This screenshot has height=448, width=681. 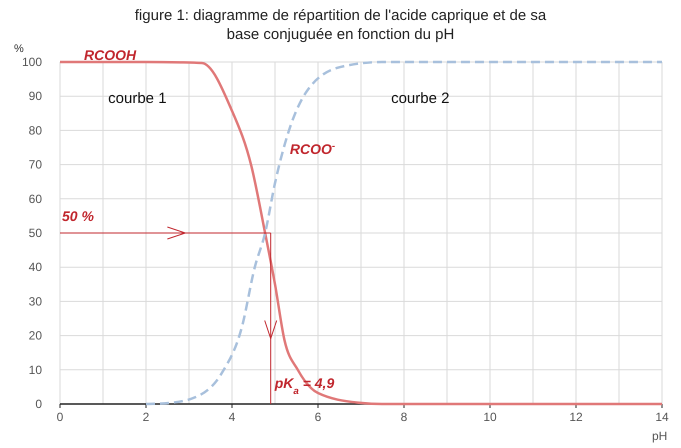 What do you see at coordinates (404, 417) in the screenshot?
I see `x-tick-label: 8` at bounding box center [404, 417].